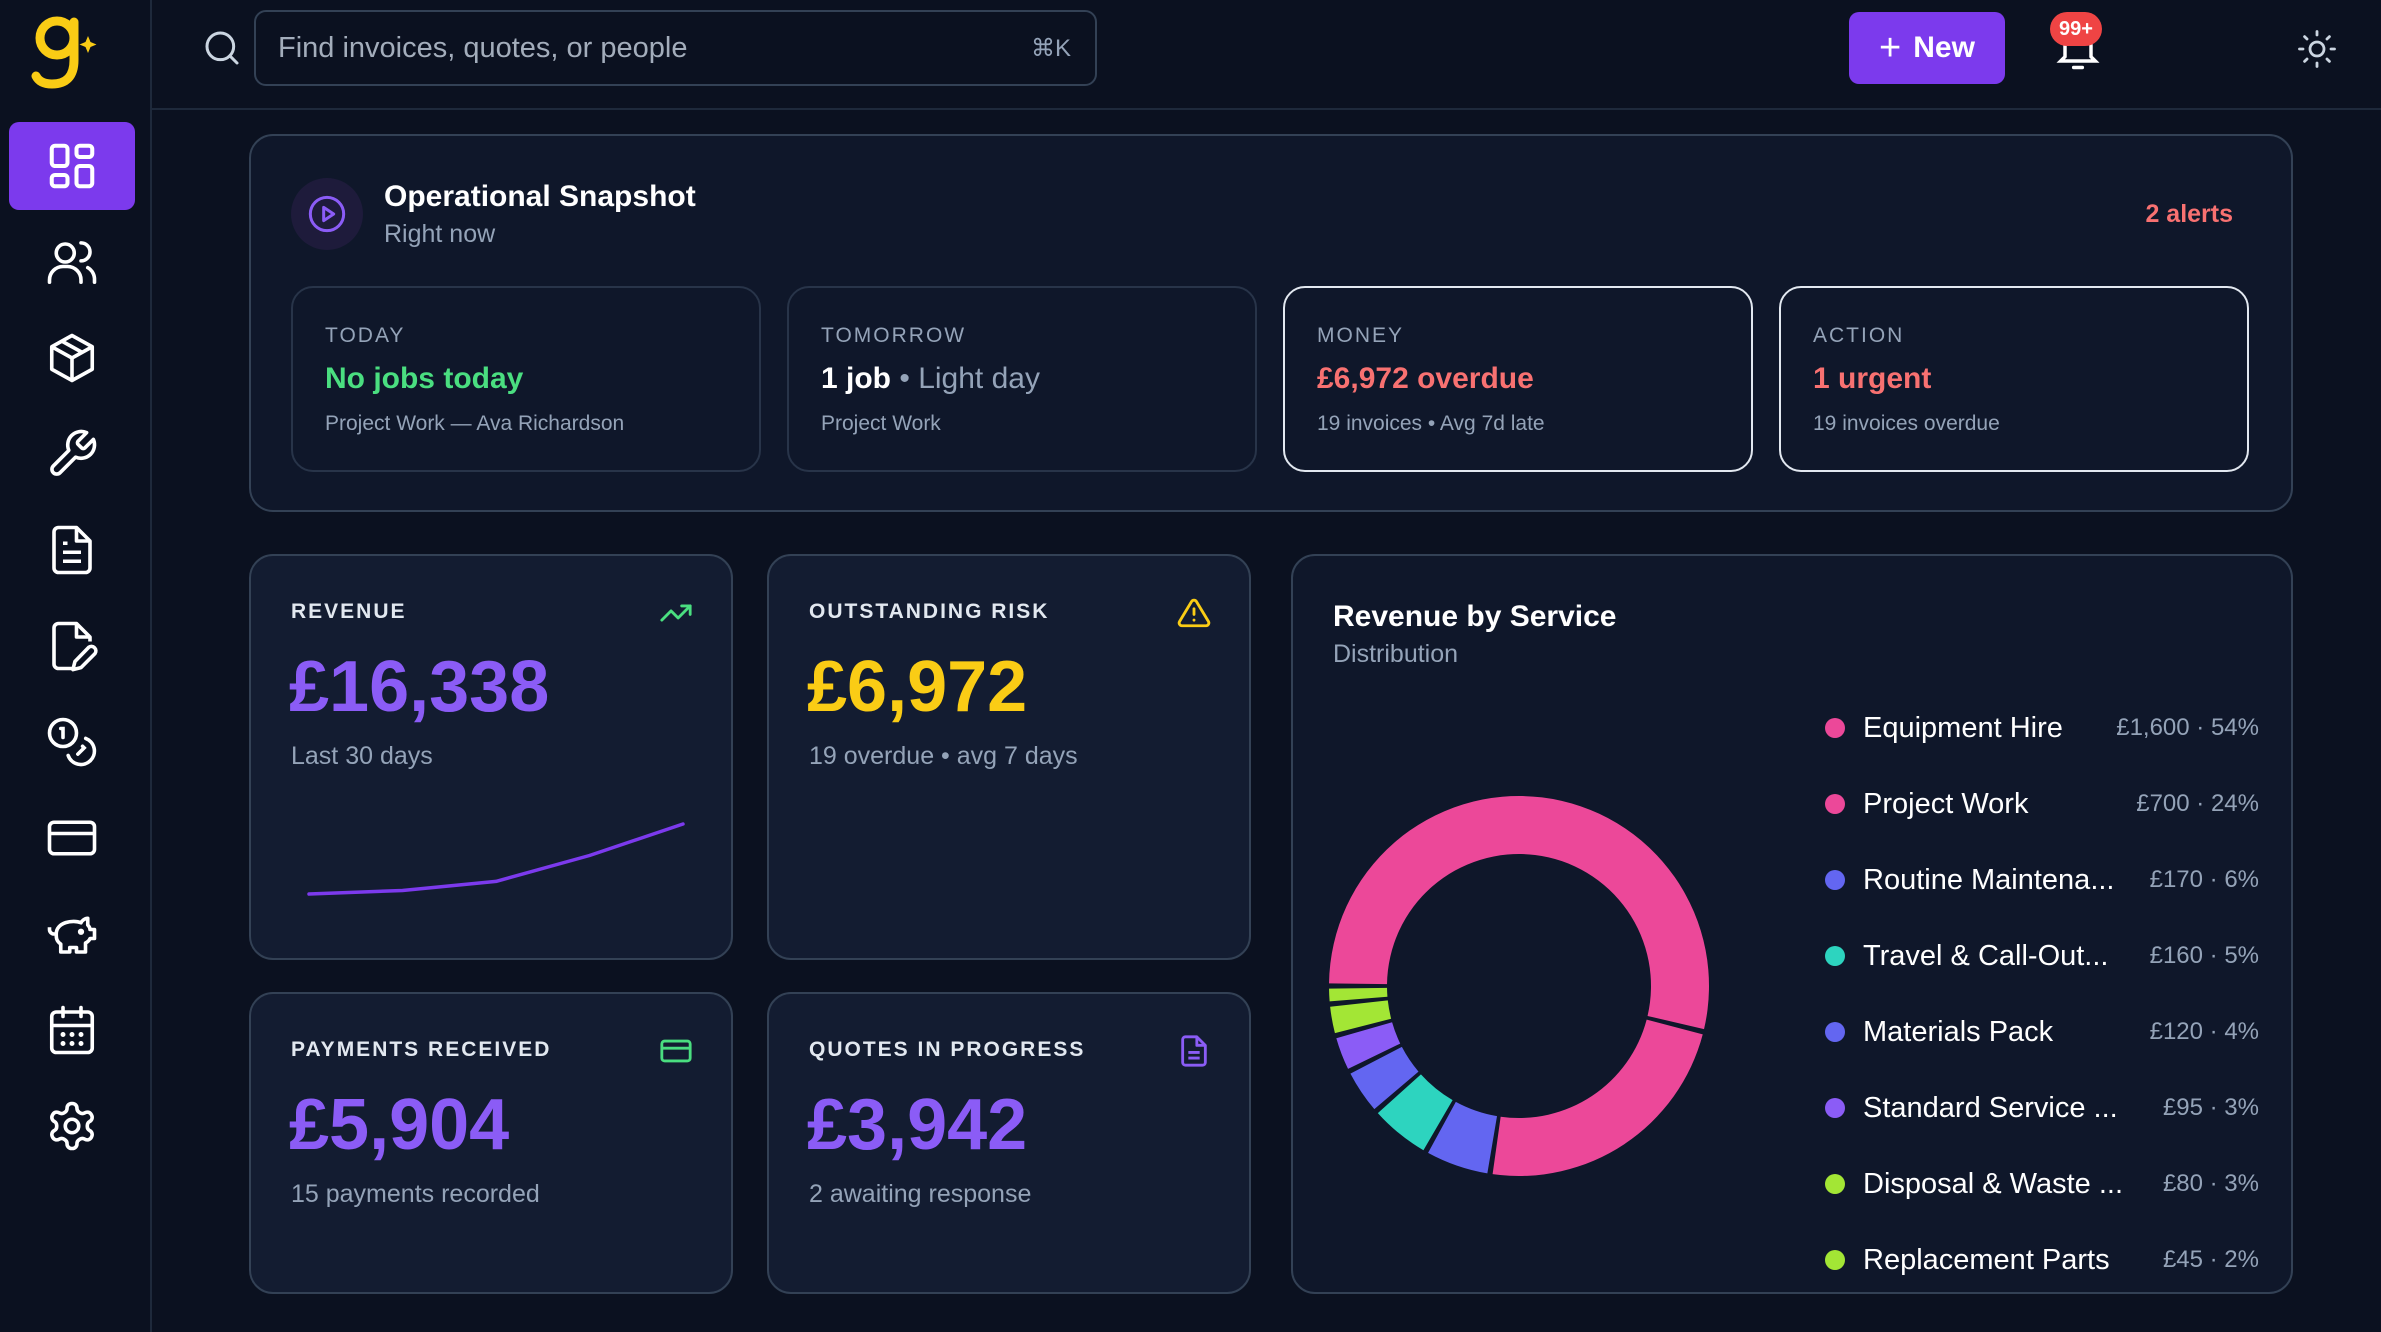 Image resolution: width=2381 pixels, height=1332 pixels. Describe the element at coordinates (2187, 727) in the screenshot. I see `legend-value: £1,600 · 54%` at that location.